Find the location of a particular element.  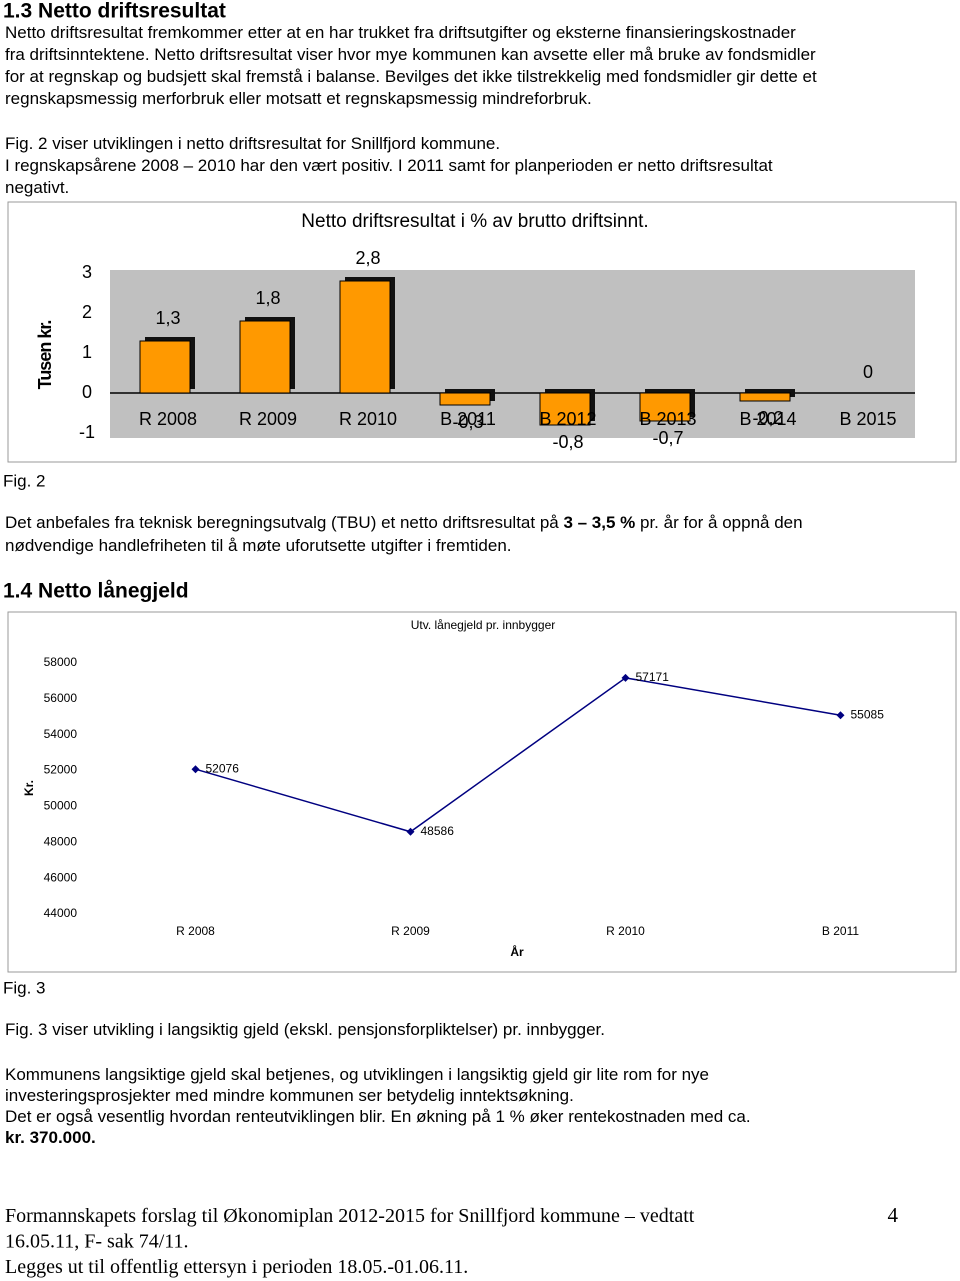

x-tick-label: B 2013 is located at coordinates (667, 419).